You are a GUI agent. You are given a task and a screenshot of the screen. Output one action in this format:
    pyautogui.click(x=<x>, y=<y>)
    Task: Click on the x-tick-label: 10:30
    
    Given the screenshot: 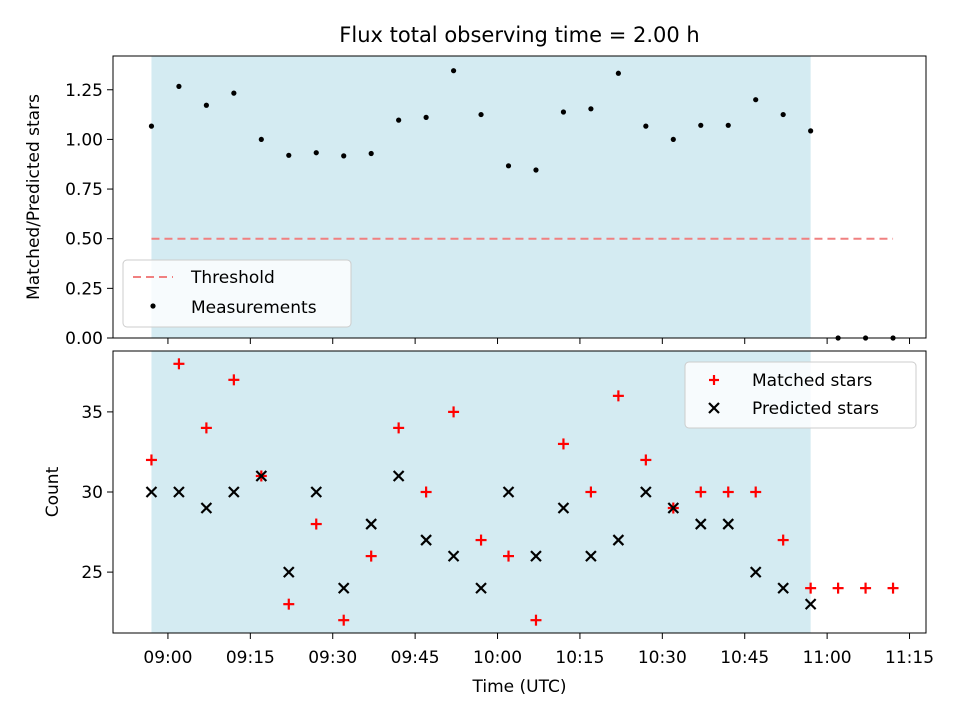 What is the action you would take?
    pyautogui.click(x=662, y=658)
    